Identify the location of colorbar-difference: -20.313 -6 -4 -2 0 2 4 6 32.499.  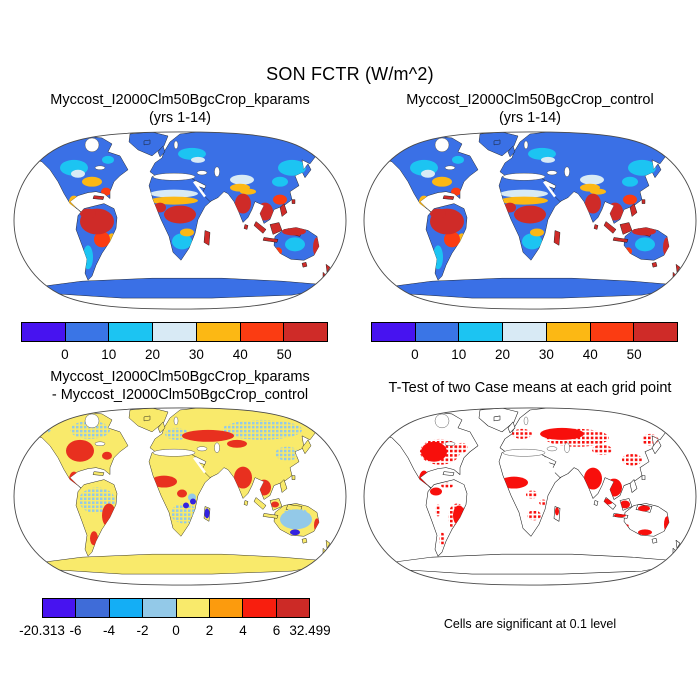
(175, 619).